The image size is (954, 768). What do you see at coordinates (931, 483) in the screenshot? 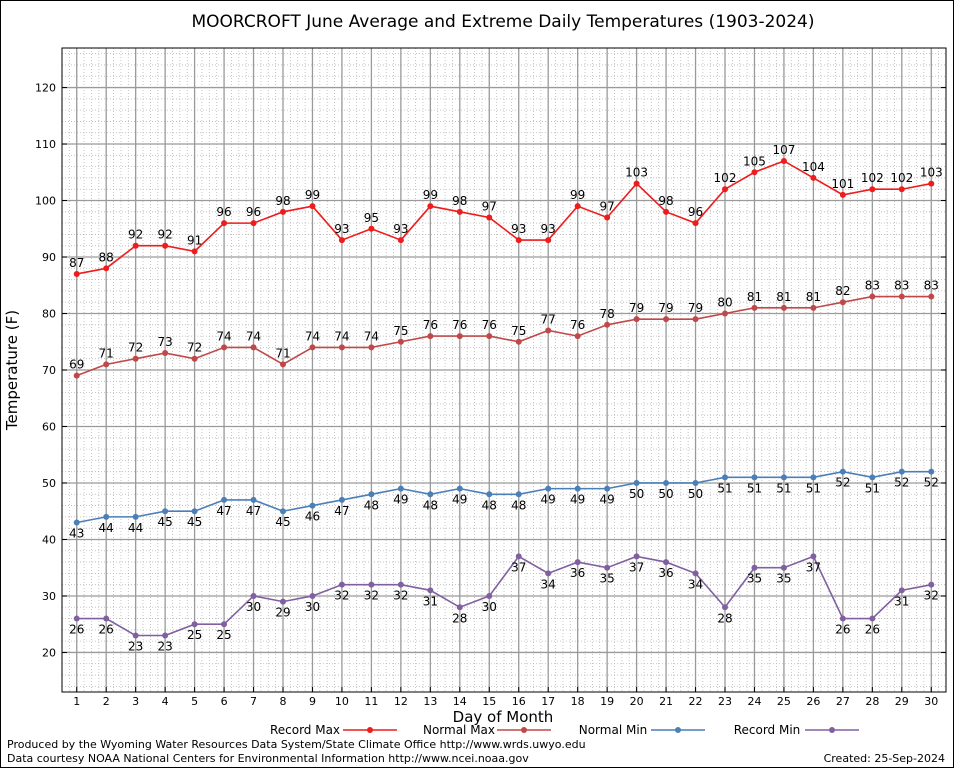
I see `normal-min-data-label: 52` at bounding box center [931, 483].